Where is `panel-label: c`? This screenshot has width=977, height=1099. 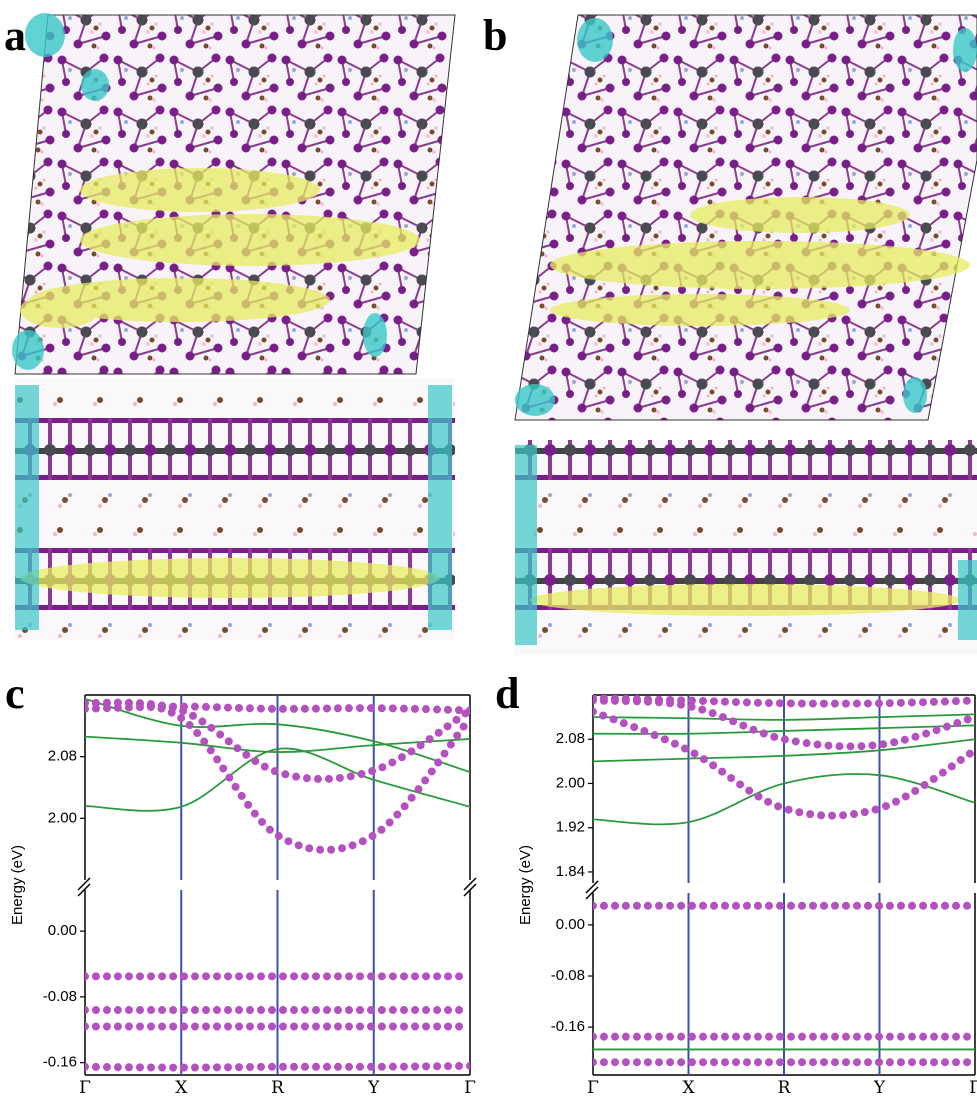 panel-label: c is located at coordinates (15, 693).